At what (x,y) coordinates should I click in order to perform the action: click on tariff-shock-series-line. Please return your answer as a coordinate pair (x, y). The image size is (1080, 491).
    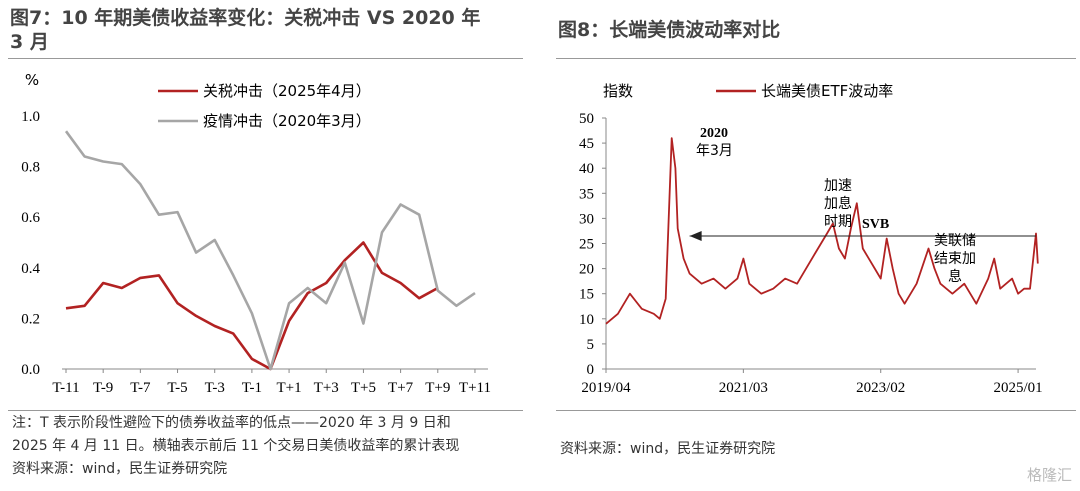
    Looking at the image, I should click on (252, 306).